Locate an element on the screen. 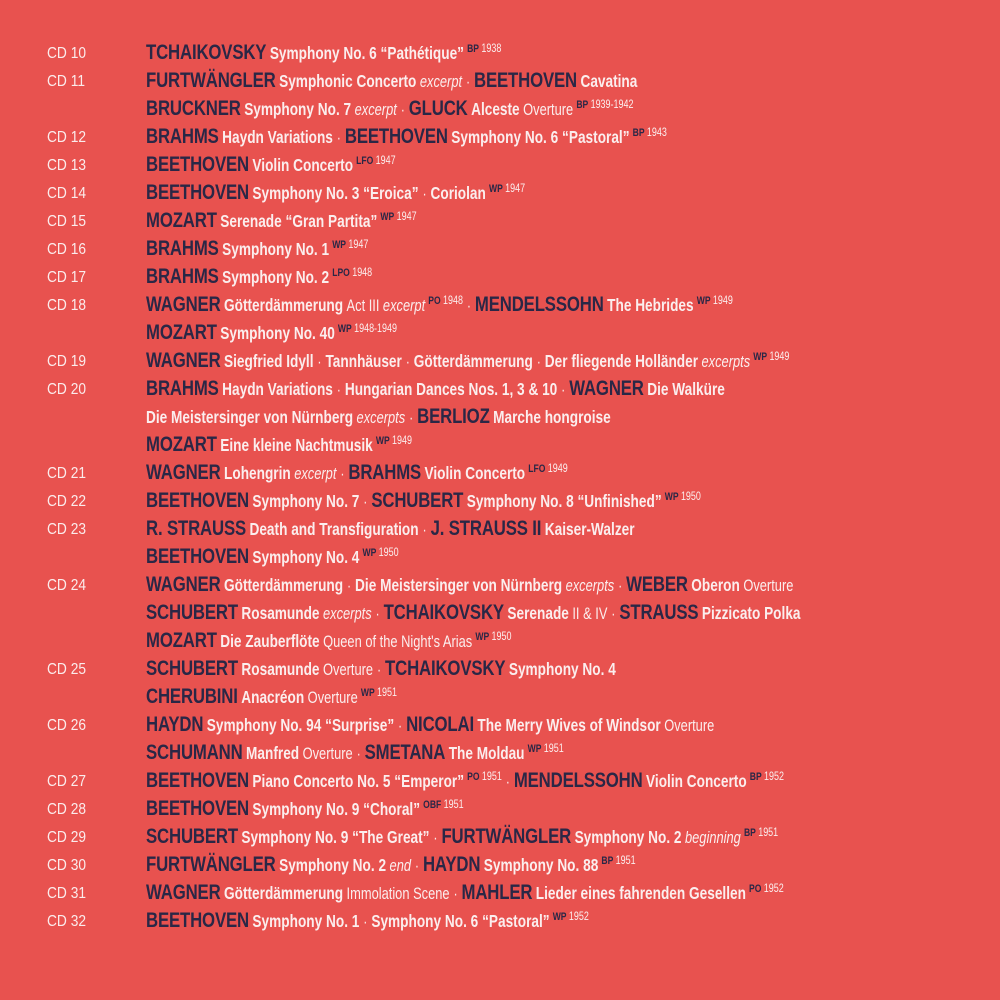 Image resolution: width=1000 pixels, height=1000 pixels. work-title: The Merry Wives of Windsor is located at coordinates (569, 725).